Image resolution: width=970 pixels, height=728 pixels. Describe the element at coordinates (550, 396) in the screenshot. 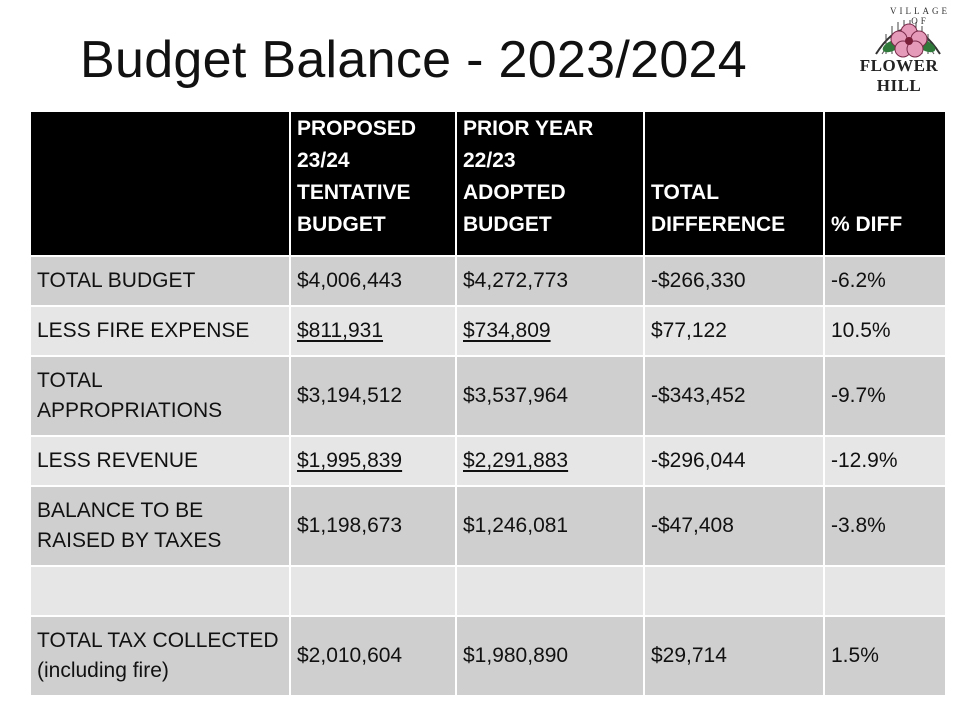

I see `cell-prior: $3,537,964` at that location.